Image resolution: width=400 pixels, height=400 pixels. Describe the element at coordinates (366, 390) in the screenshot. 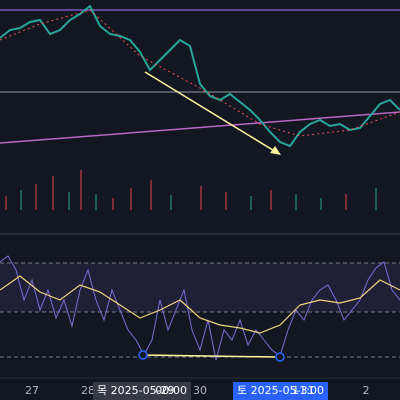

I see `x-tick-label: 2` at that location.